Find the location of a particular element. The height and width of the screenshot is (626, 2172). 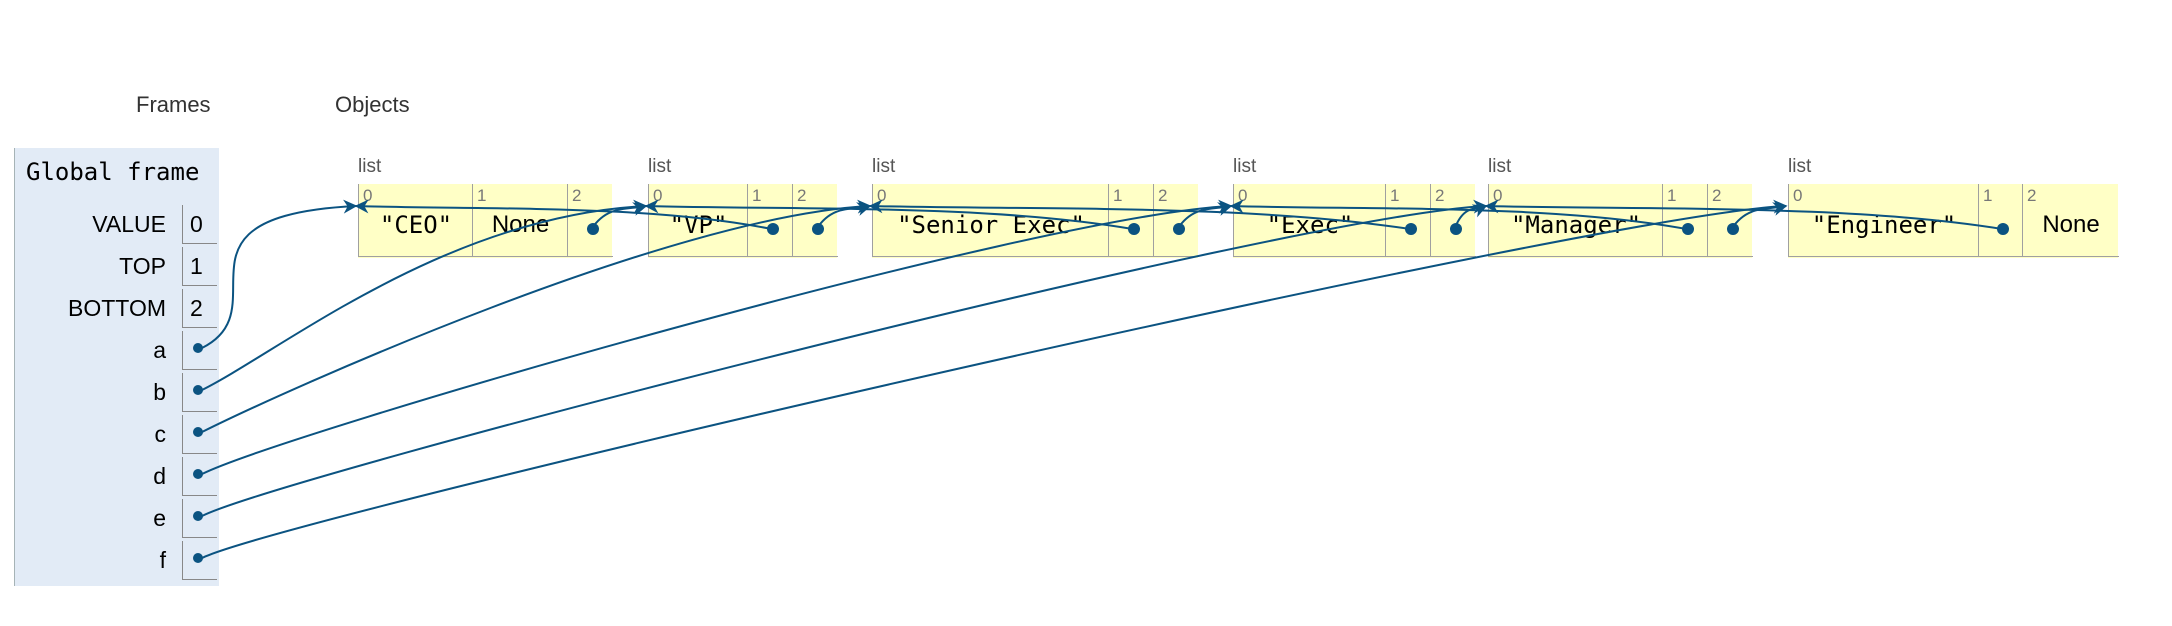

var-value-cell: 2 is located at coordinates (199, 308).